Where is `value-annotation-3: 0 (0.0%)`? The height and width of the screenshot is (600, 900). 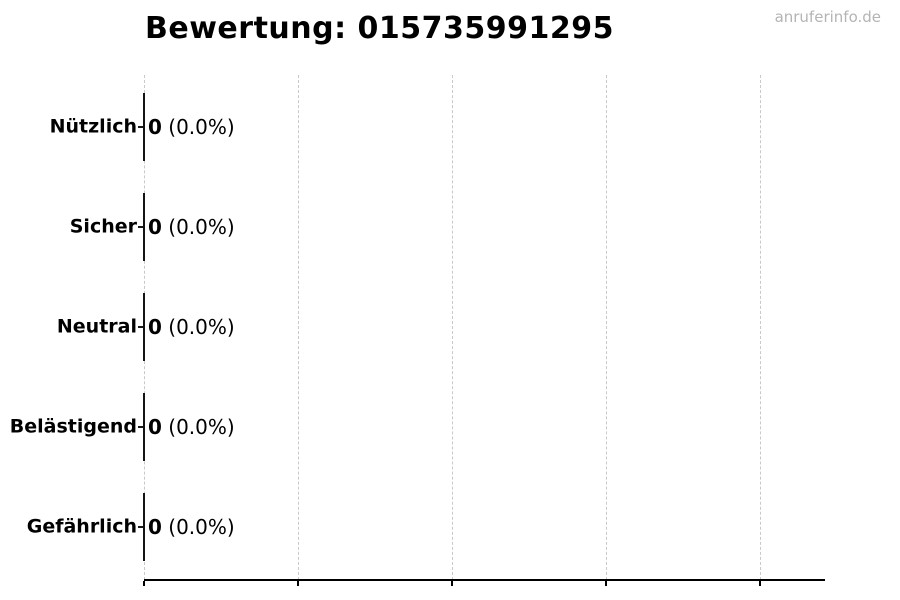 value-annotation-3: 0 (0.0%) is located at coordinates (191, 327).